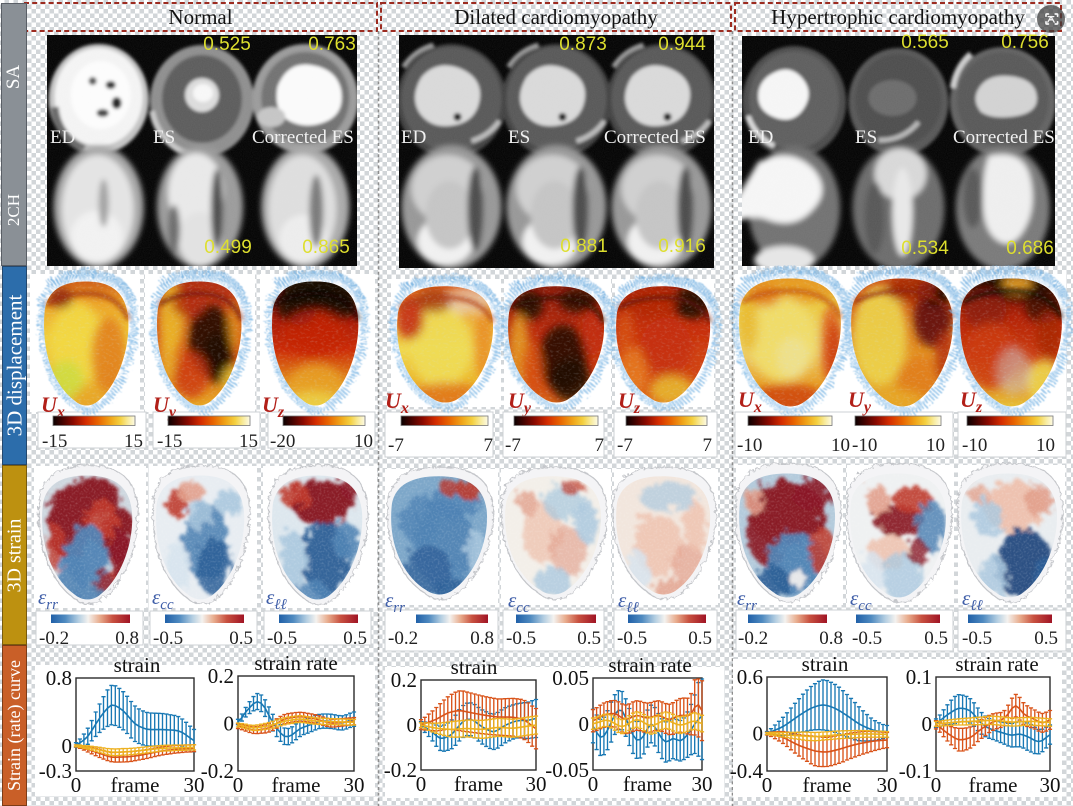  I want to click on svg-text: -0.1, so click(915, 771).